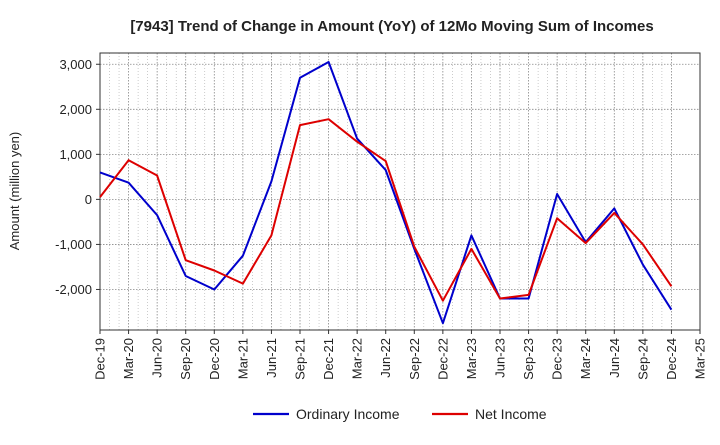  What do you see at coordinates (271, 358) in the screenshot?
I see `x-tick-label: Jun-21` at bounding box center [271, 358].